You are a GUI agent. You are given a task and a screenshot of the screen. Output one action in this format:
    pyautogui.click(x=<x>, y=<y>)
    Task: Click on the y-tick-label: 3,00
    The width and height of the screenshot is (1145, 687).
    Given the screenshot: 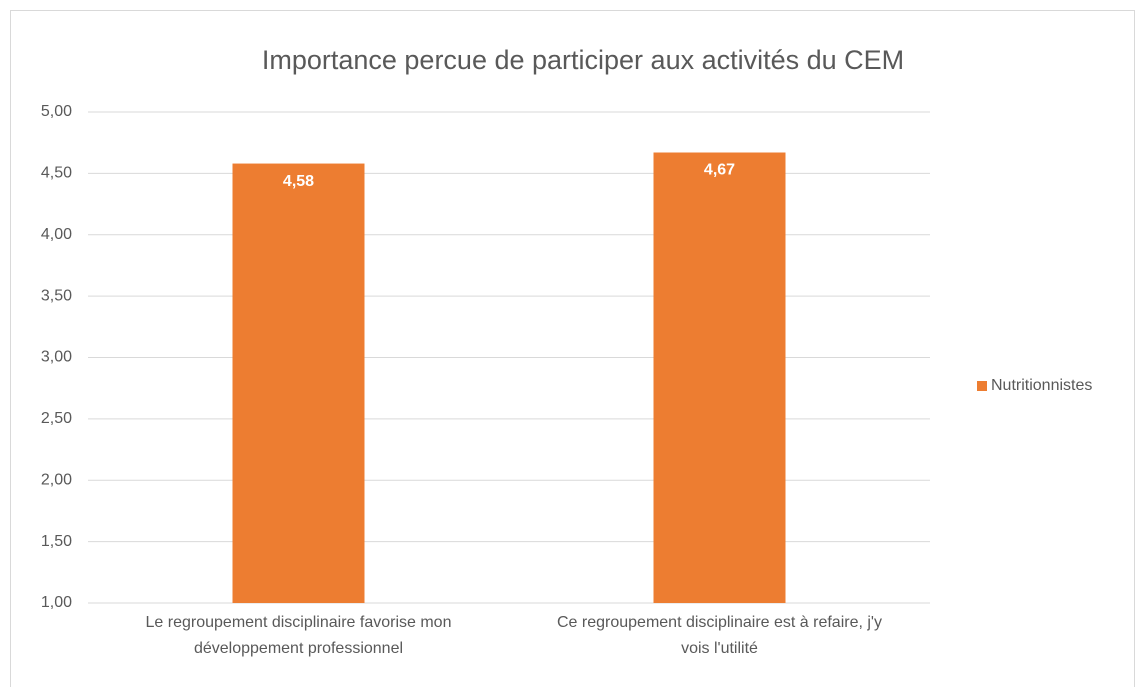 What is the action you would take?
    pyautogui.click(x=56, y=357)
    